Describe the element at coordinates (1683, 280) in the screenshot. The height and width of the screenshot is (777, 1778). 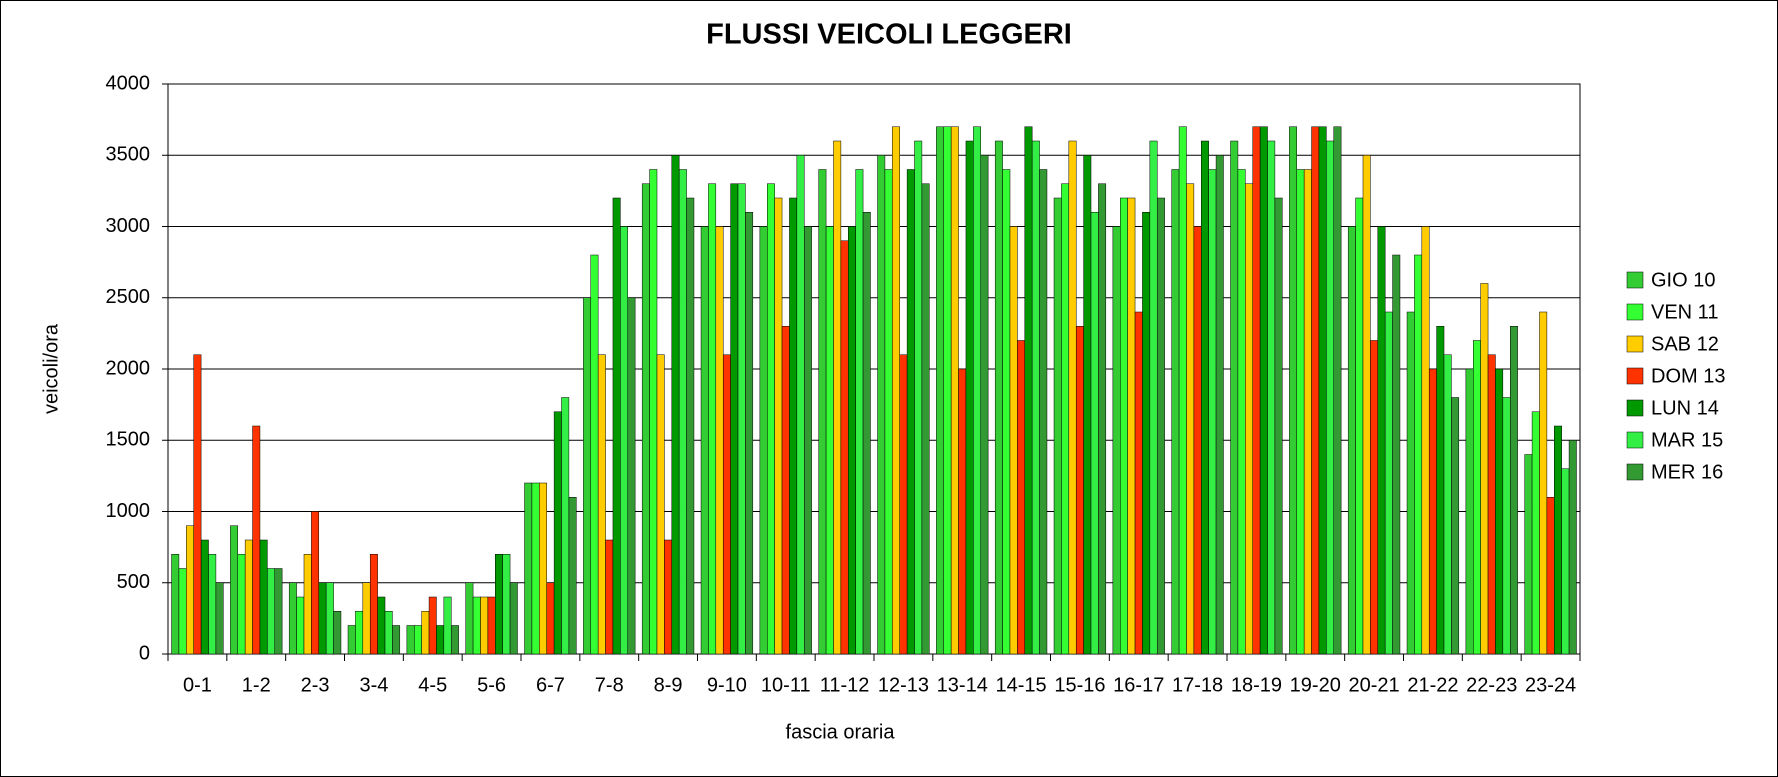
I see `legend-label: GIO 10` at that location.